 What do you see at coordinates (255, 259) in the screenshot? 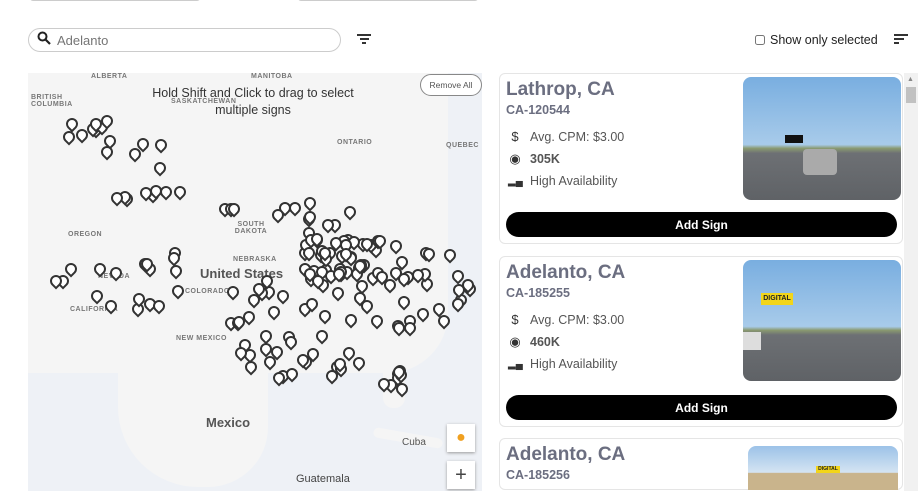
I see `label-nebraska: NEBRASKA` at bounding box center [255, 259].